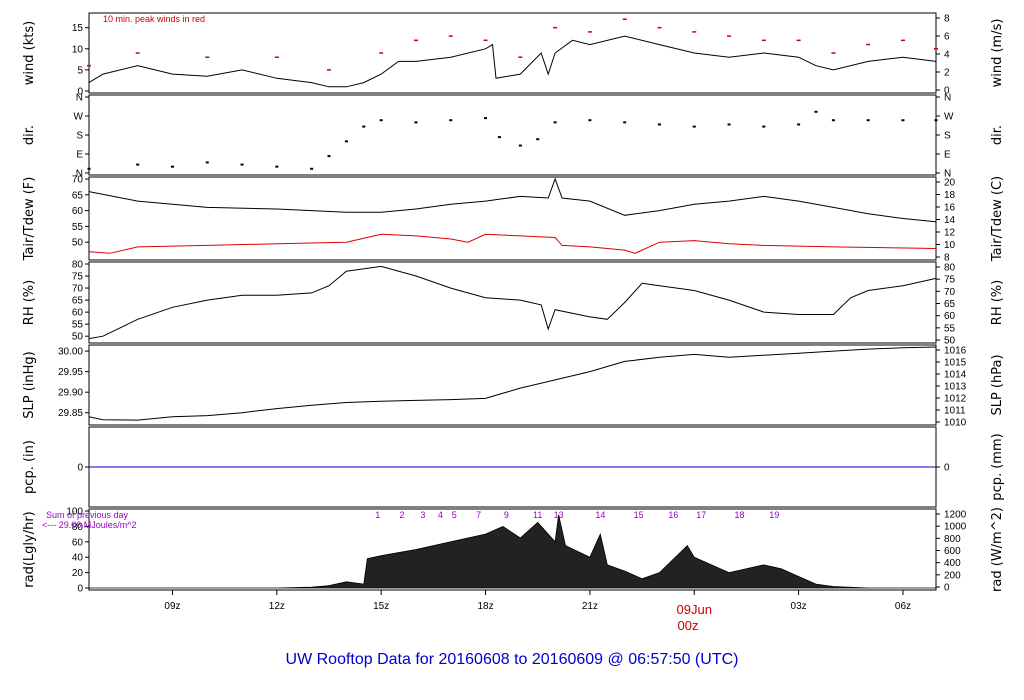 The height and width of the screenshot is (700, 1024). I want to click on slp-right-tick-label: 1010, so click(955, 423).